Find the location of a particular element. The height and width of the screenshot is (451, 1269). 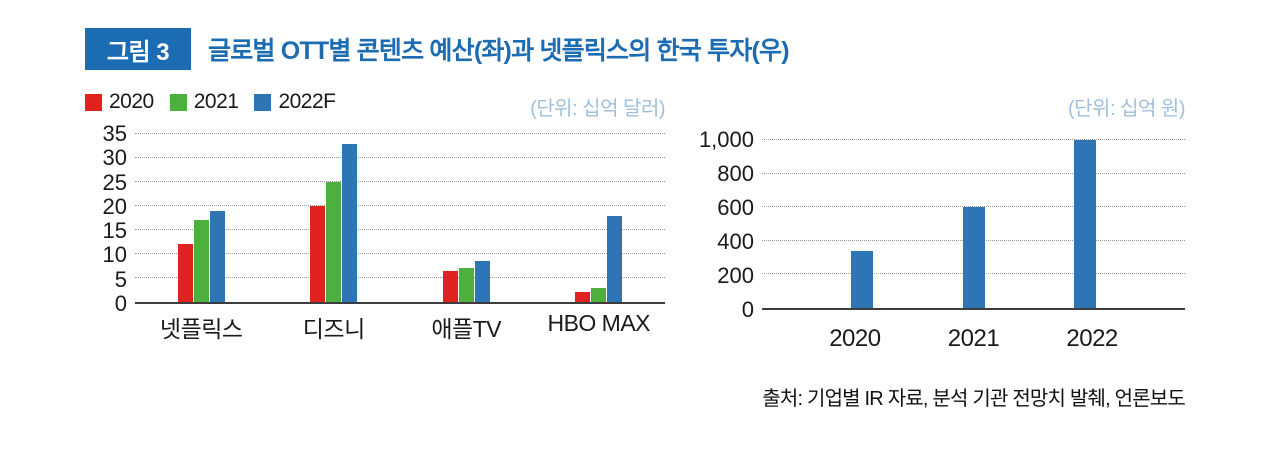

y-tick-label: 5 is located at coordinates (120, 279).